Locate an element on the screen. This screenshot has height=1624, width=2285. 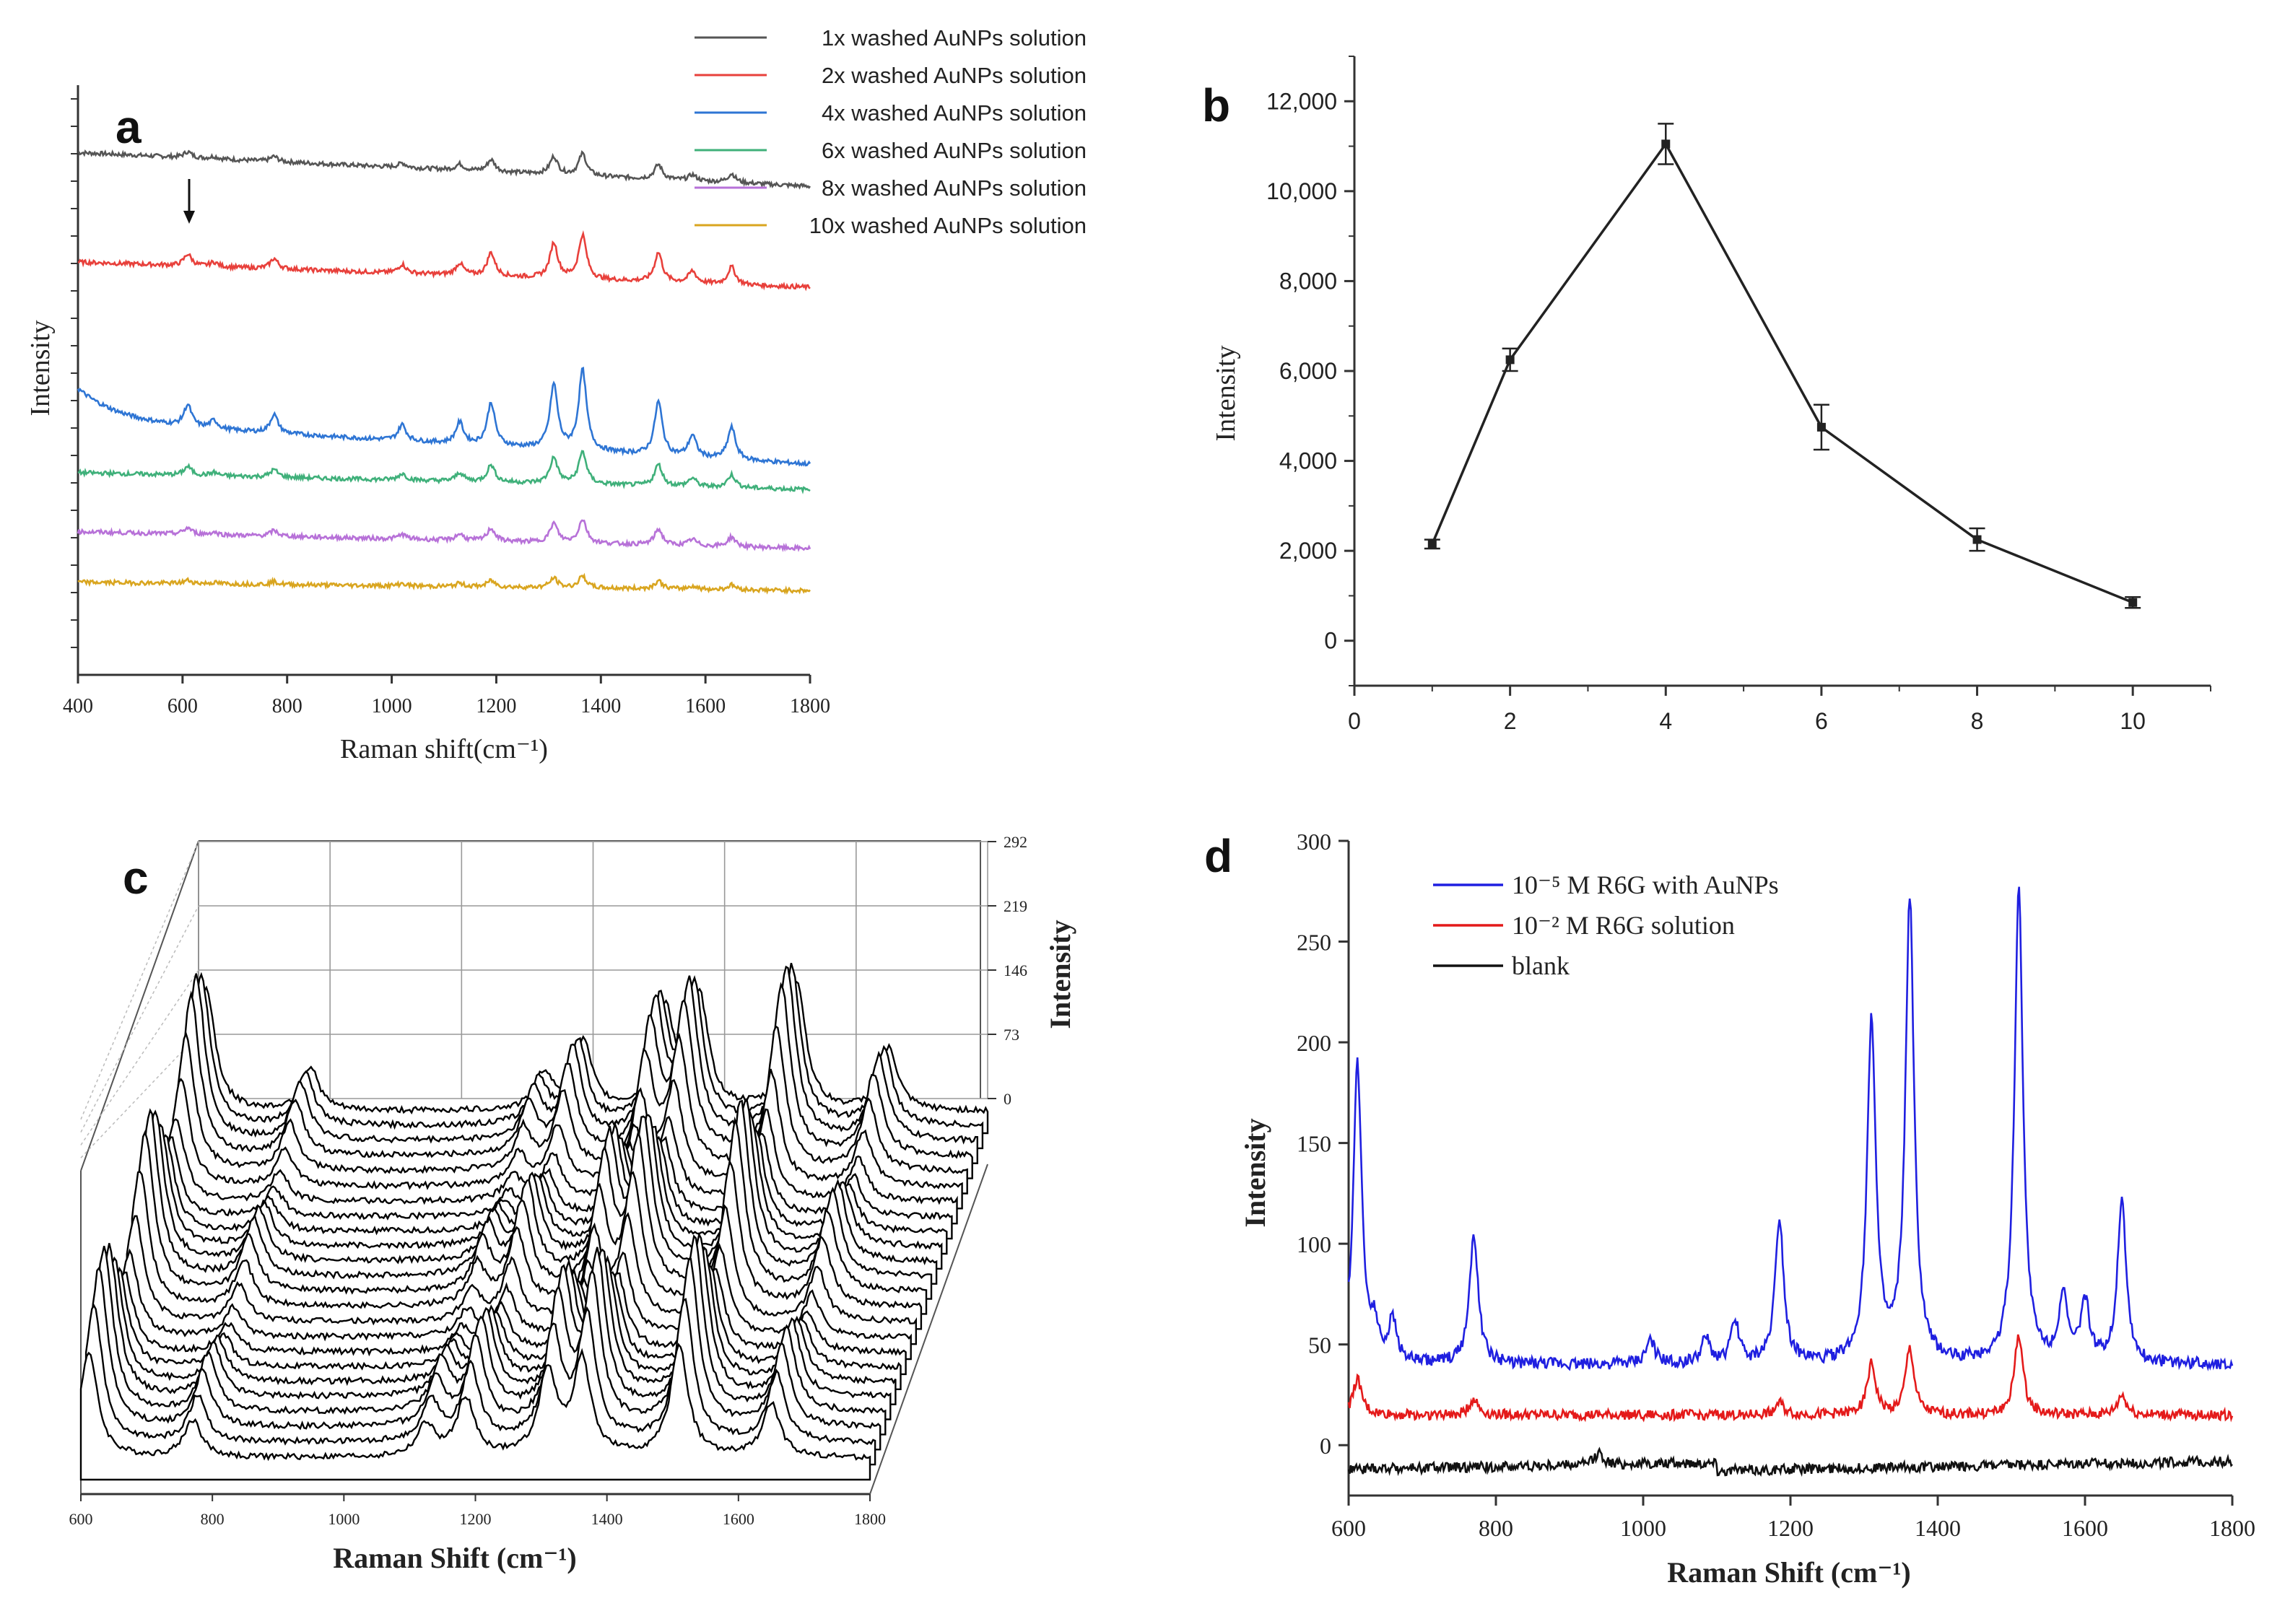
panel-b-x-ticks: 0 2 4 6 8 10 is located at coordinates (1779, 710).